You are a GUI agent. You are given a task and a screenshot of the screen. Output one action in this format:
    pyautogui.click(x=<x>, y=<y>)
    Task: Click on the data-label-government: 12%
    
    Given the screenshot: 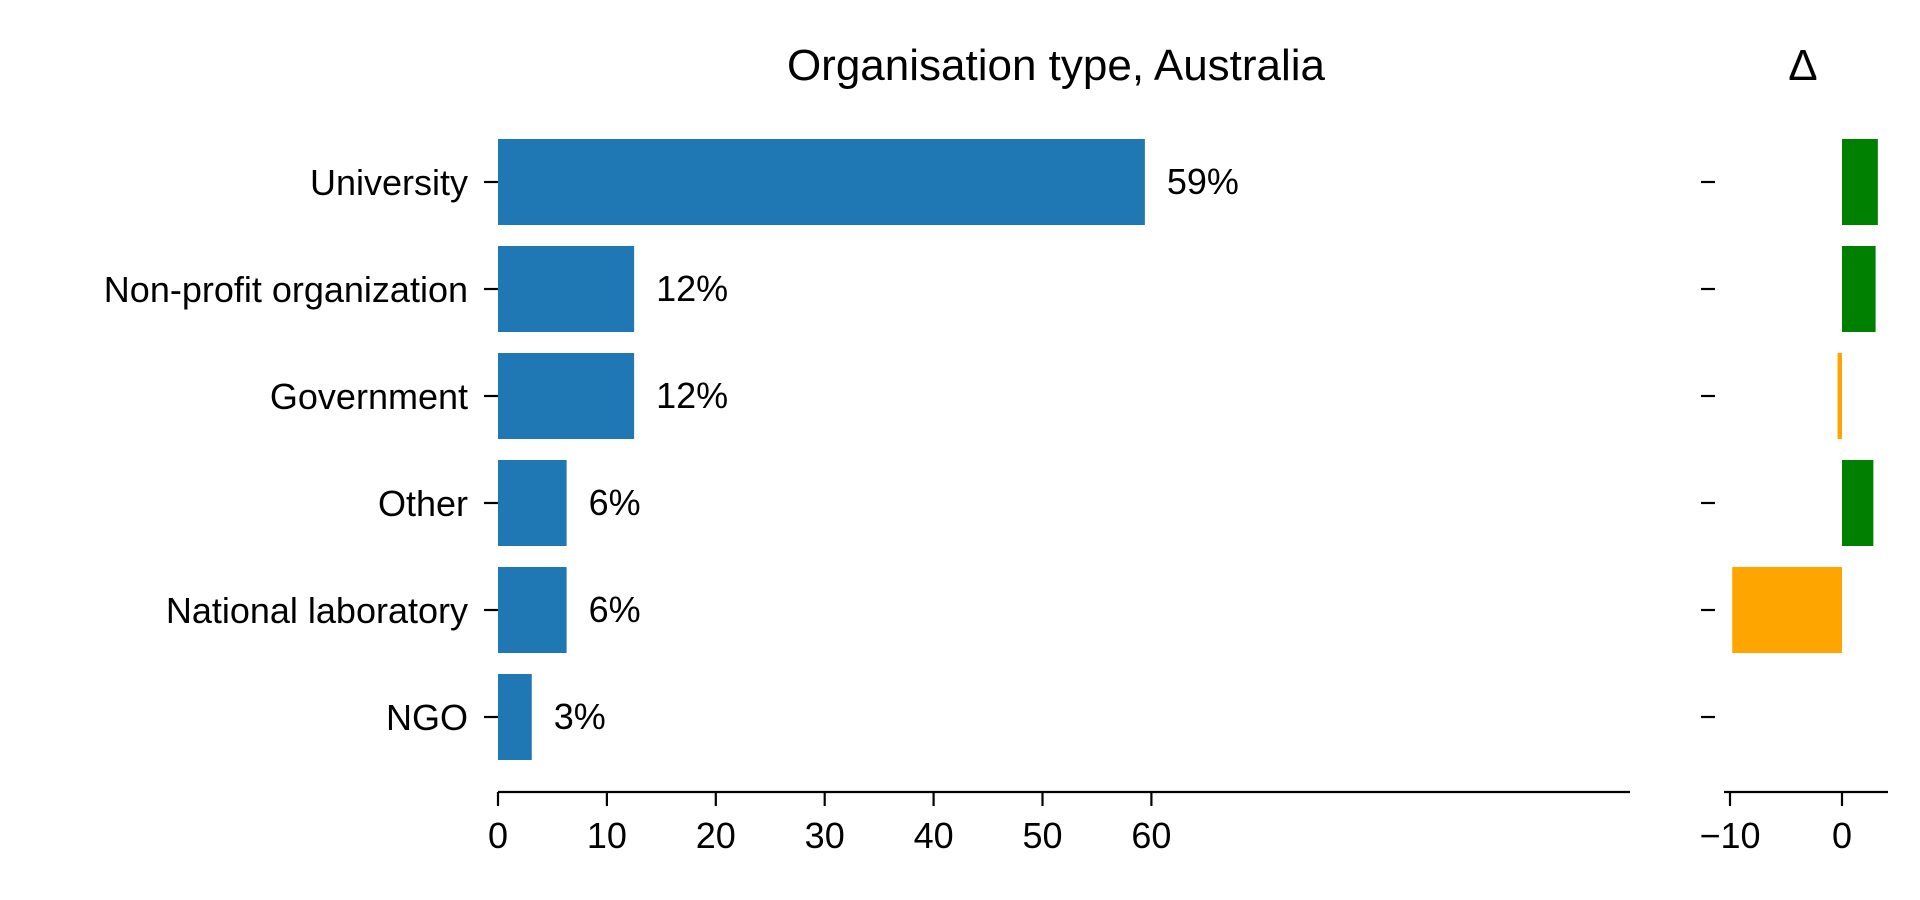 What is the action you would take?
    pyautogui.click(x=692, y=395)
    